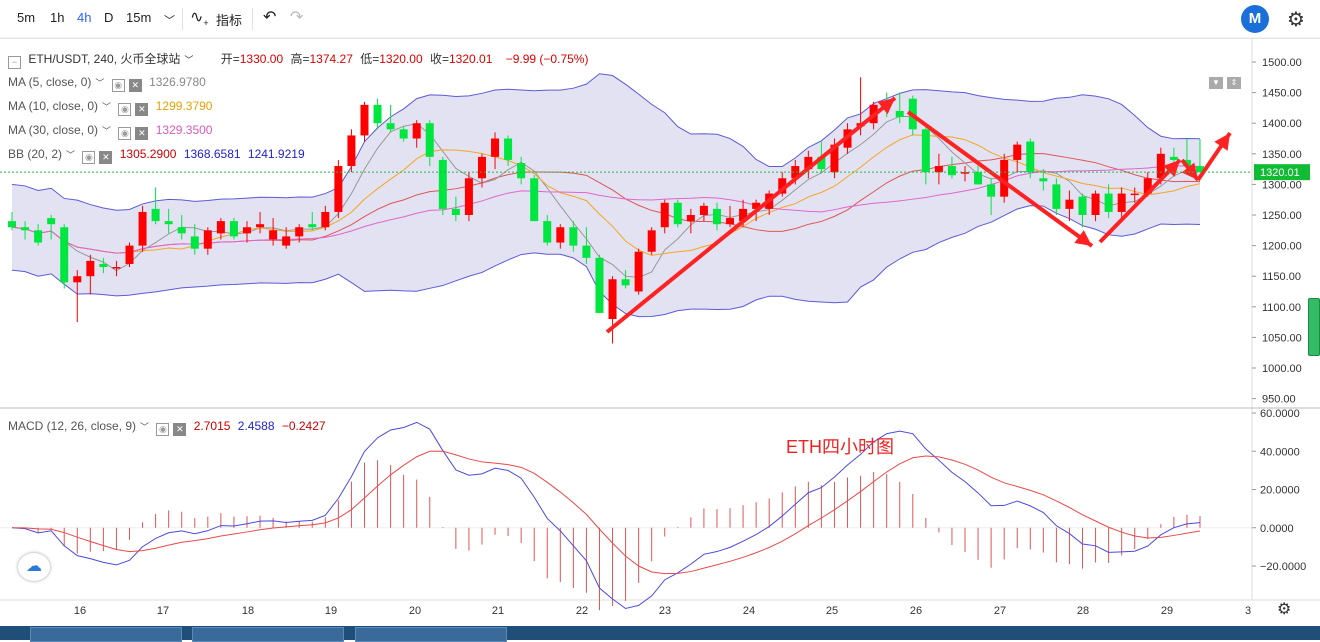 This screenshot has width=1320, height=642. What do you see at coordinates (80, 611) in the screenshot?
I see `date-tick-label: 16` at bounding box center [80, 611].